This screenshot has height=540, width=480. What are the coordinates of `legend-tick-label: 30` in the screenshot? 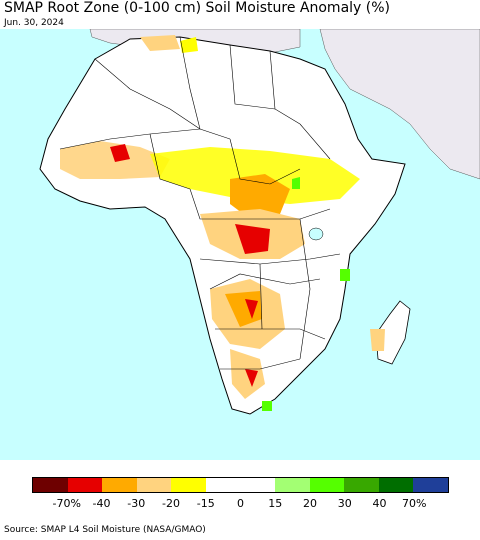 It's located at (344, 503).